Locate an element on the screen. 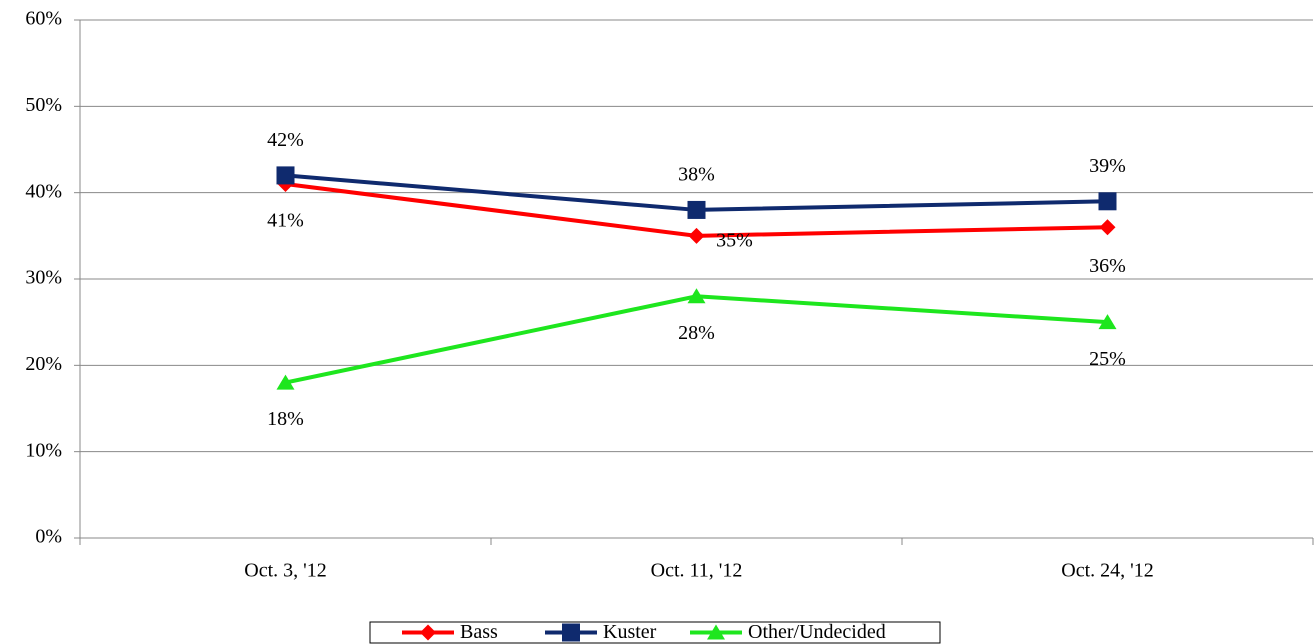 This screenshot has width=1314, height=644. x-tick-label: Oct. 24, '12 is located at coordinates (1107, 571).